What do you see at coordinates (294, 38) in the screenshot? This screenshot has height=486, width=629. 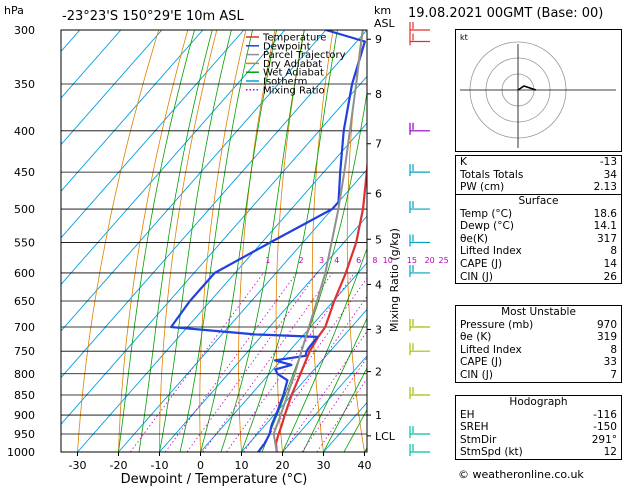 I see `legend-label: Temperature` at bounding box center [294, 38].